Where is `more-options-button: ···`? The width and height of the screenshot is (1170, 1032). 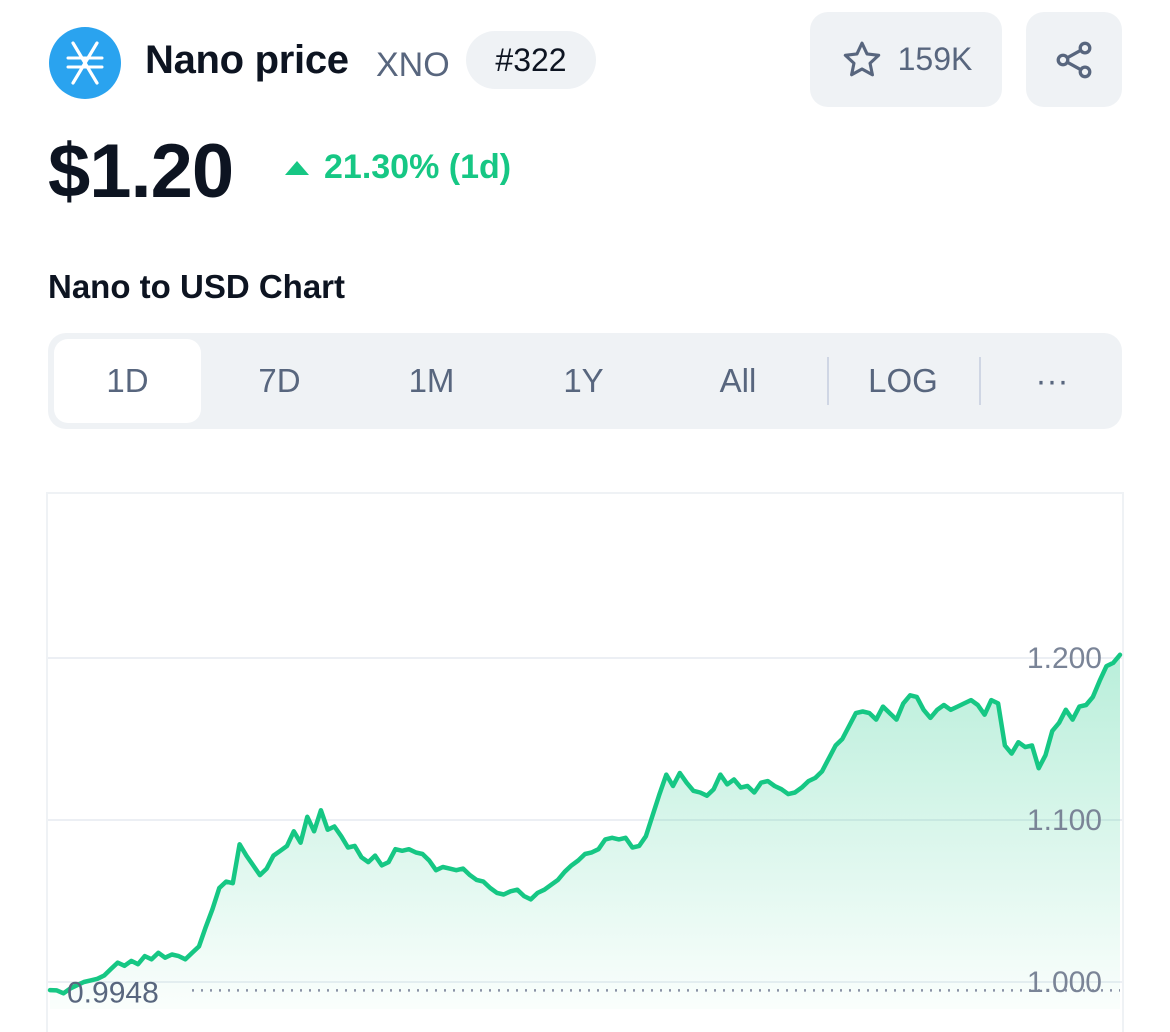
more-options-button: ··· is located at coordinates (1052, 380).